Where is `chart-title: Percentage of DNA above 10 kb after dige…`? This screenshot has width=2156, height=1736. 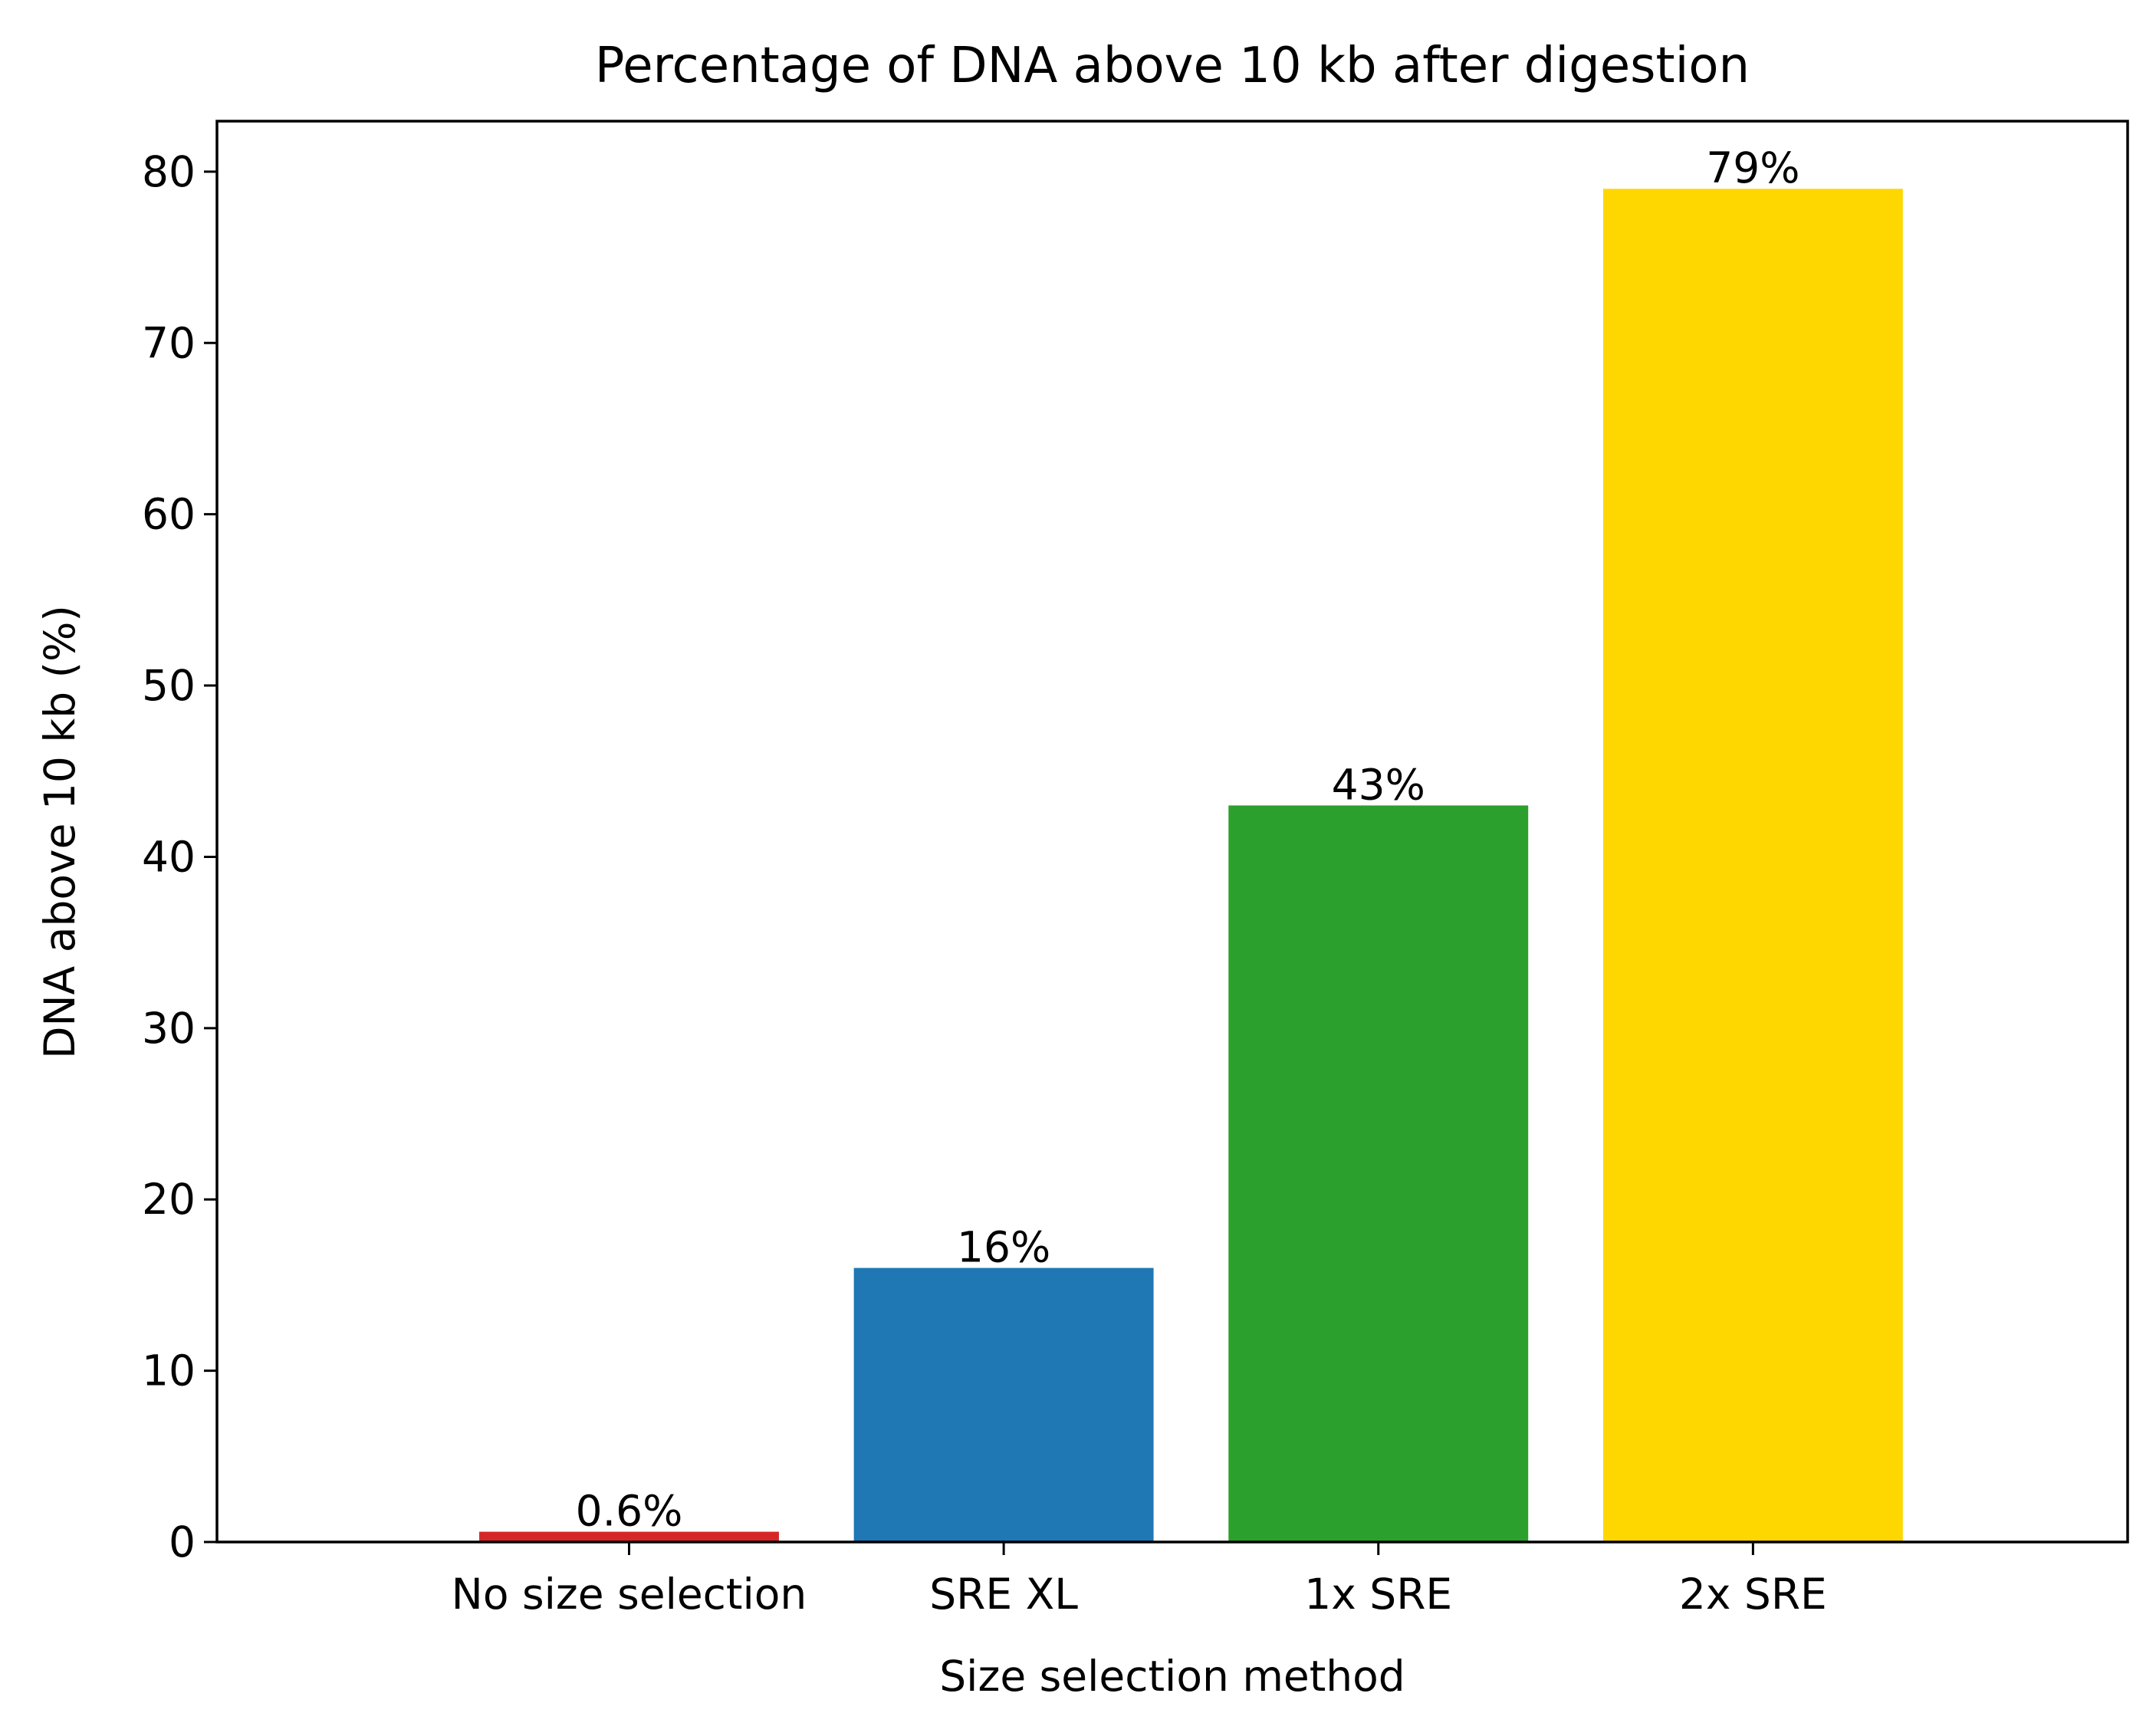
chart-title: Percentage of DNA above 10 kb after dige… is located at coordinates (1172, 66).